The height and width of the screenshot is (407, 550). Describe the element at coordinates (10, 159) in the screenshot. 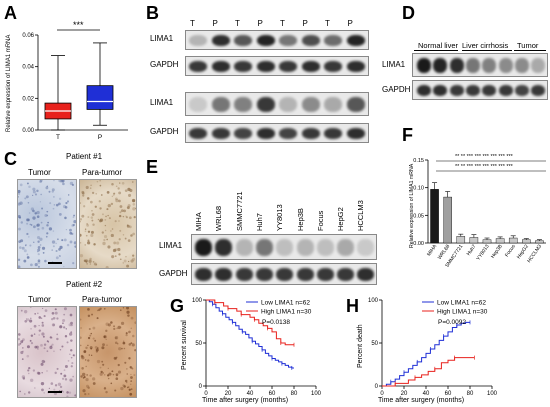

I see `panel-label-c: C` at that location.